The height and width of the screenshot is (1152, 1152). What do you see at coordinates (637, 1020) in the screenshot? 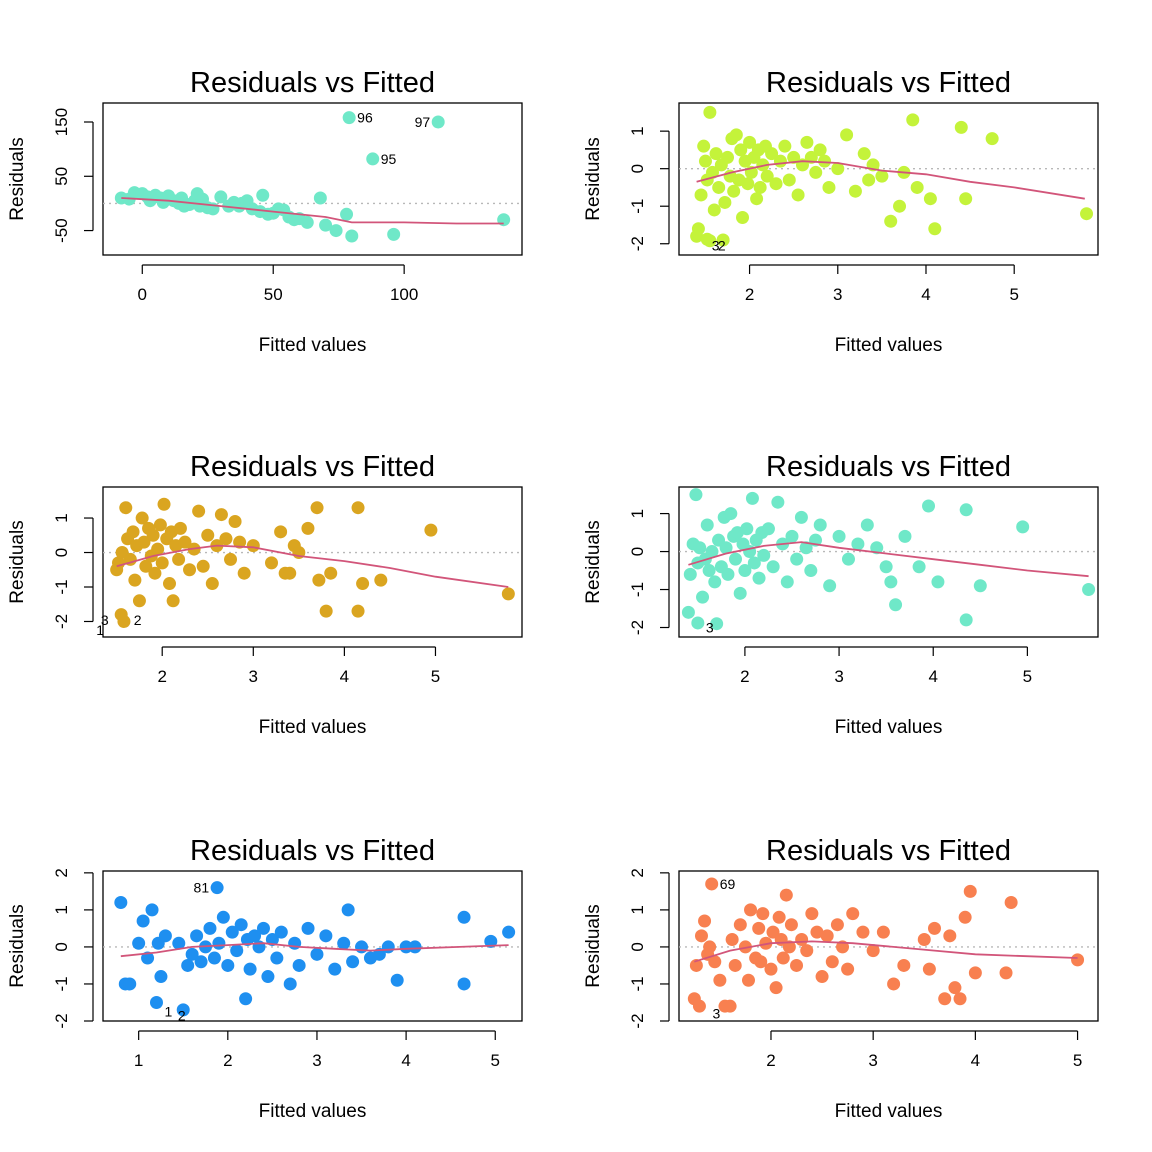
I see `y-tick-label: -2` at bounding box center [637, 1020].